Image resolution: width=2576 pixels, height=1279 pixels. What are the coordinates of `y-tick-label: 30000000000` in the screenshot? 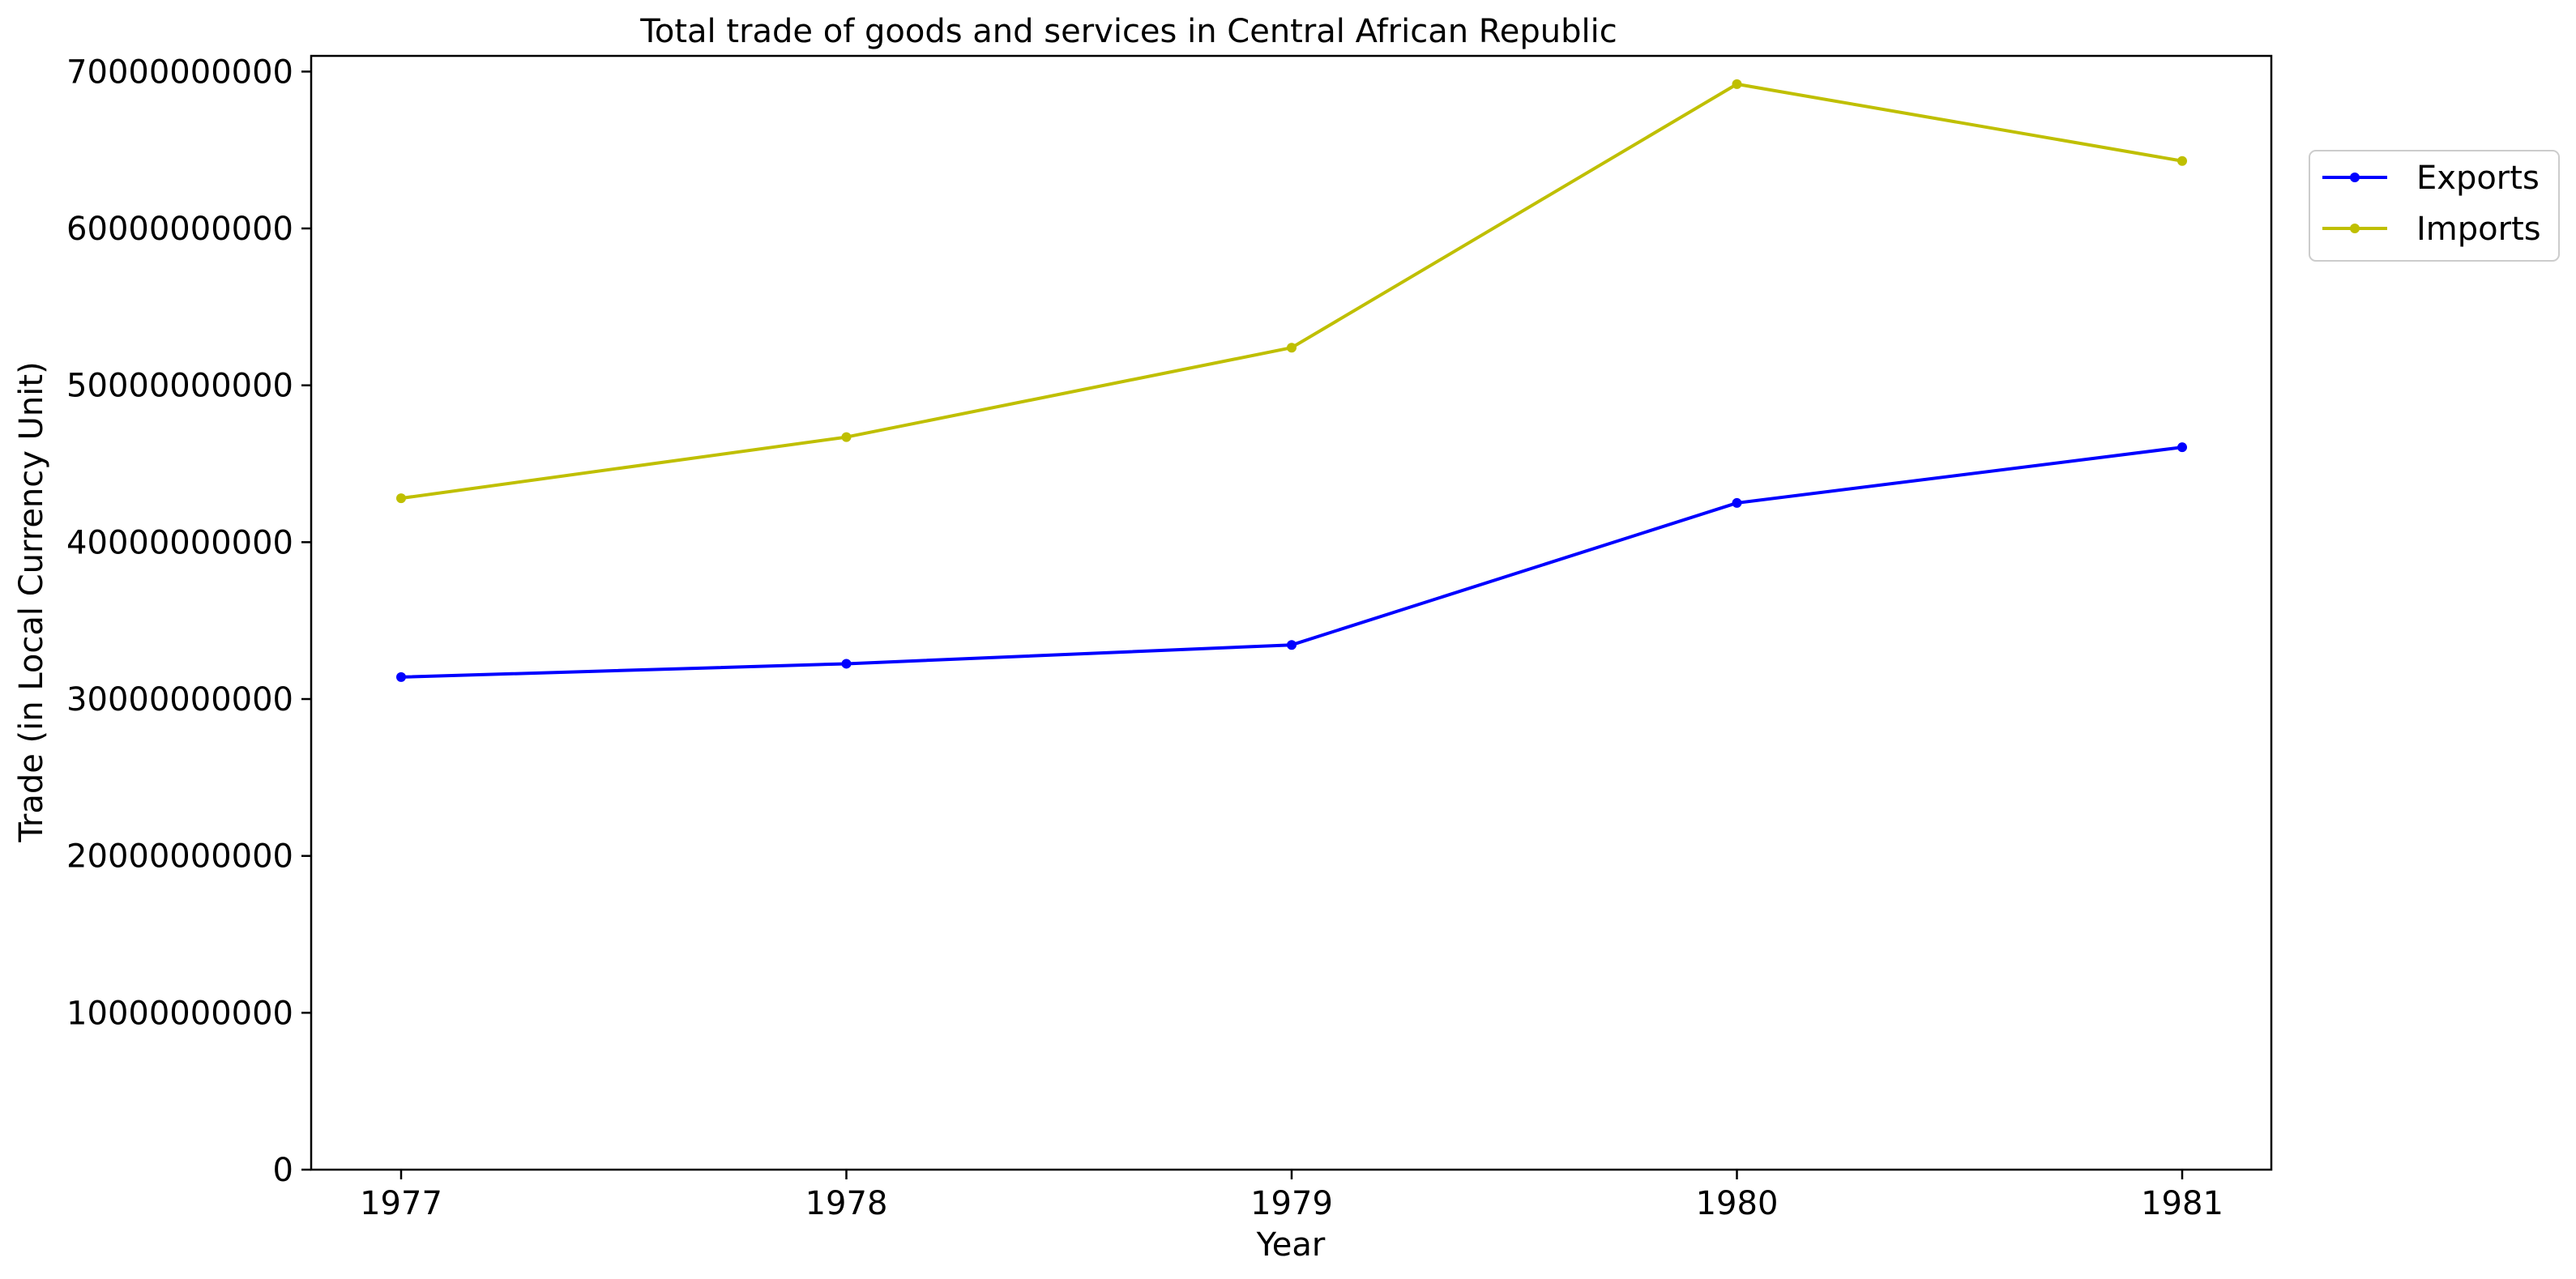 It's located at (179, 699).